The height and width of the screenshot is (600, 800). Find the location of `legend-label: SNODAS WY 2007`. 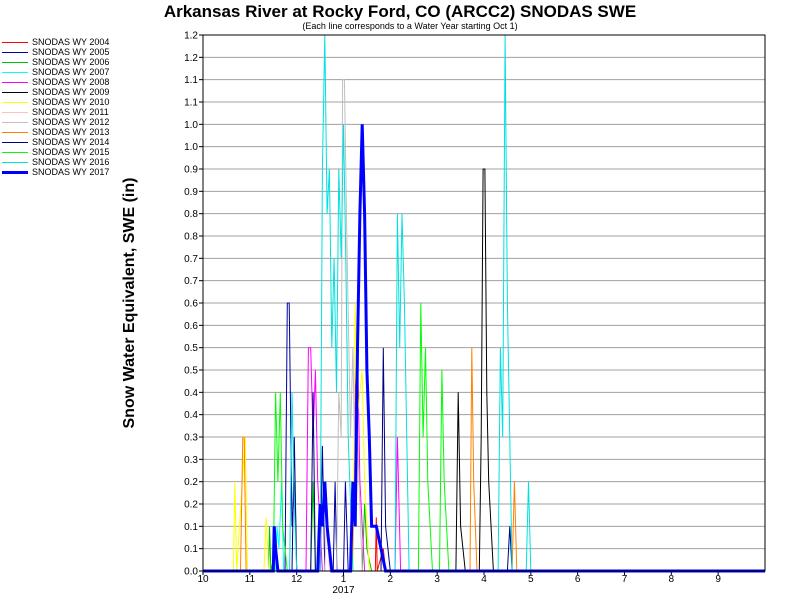

legend-label: SNODAS WY 2007 is located at coordinates (71, 72).